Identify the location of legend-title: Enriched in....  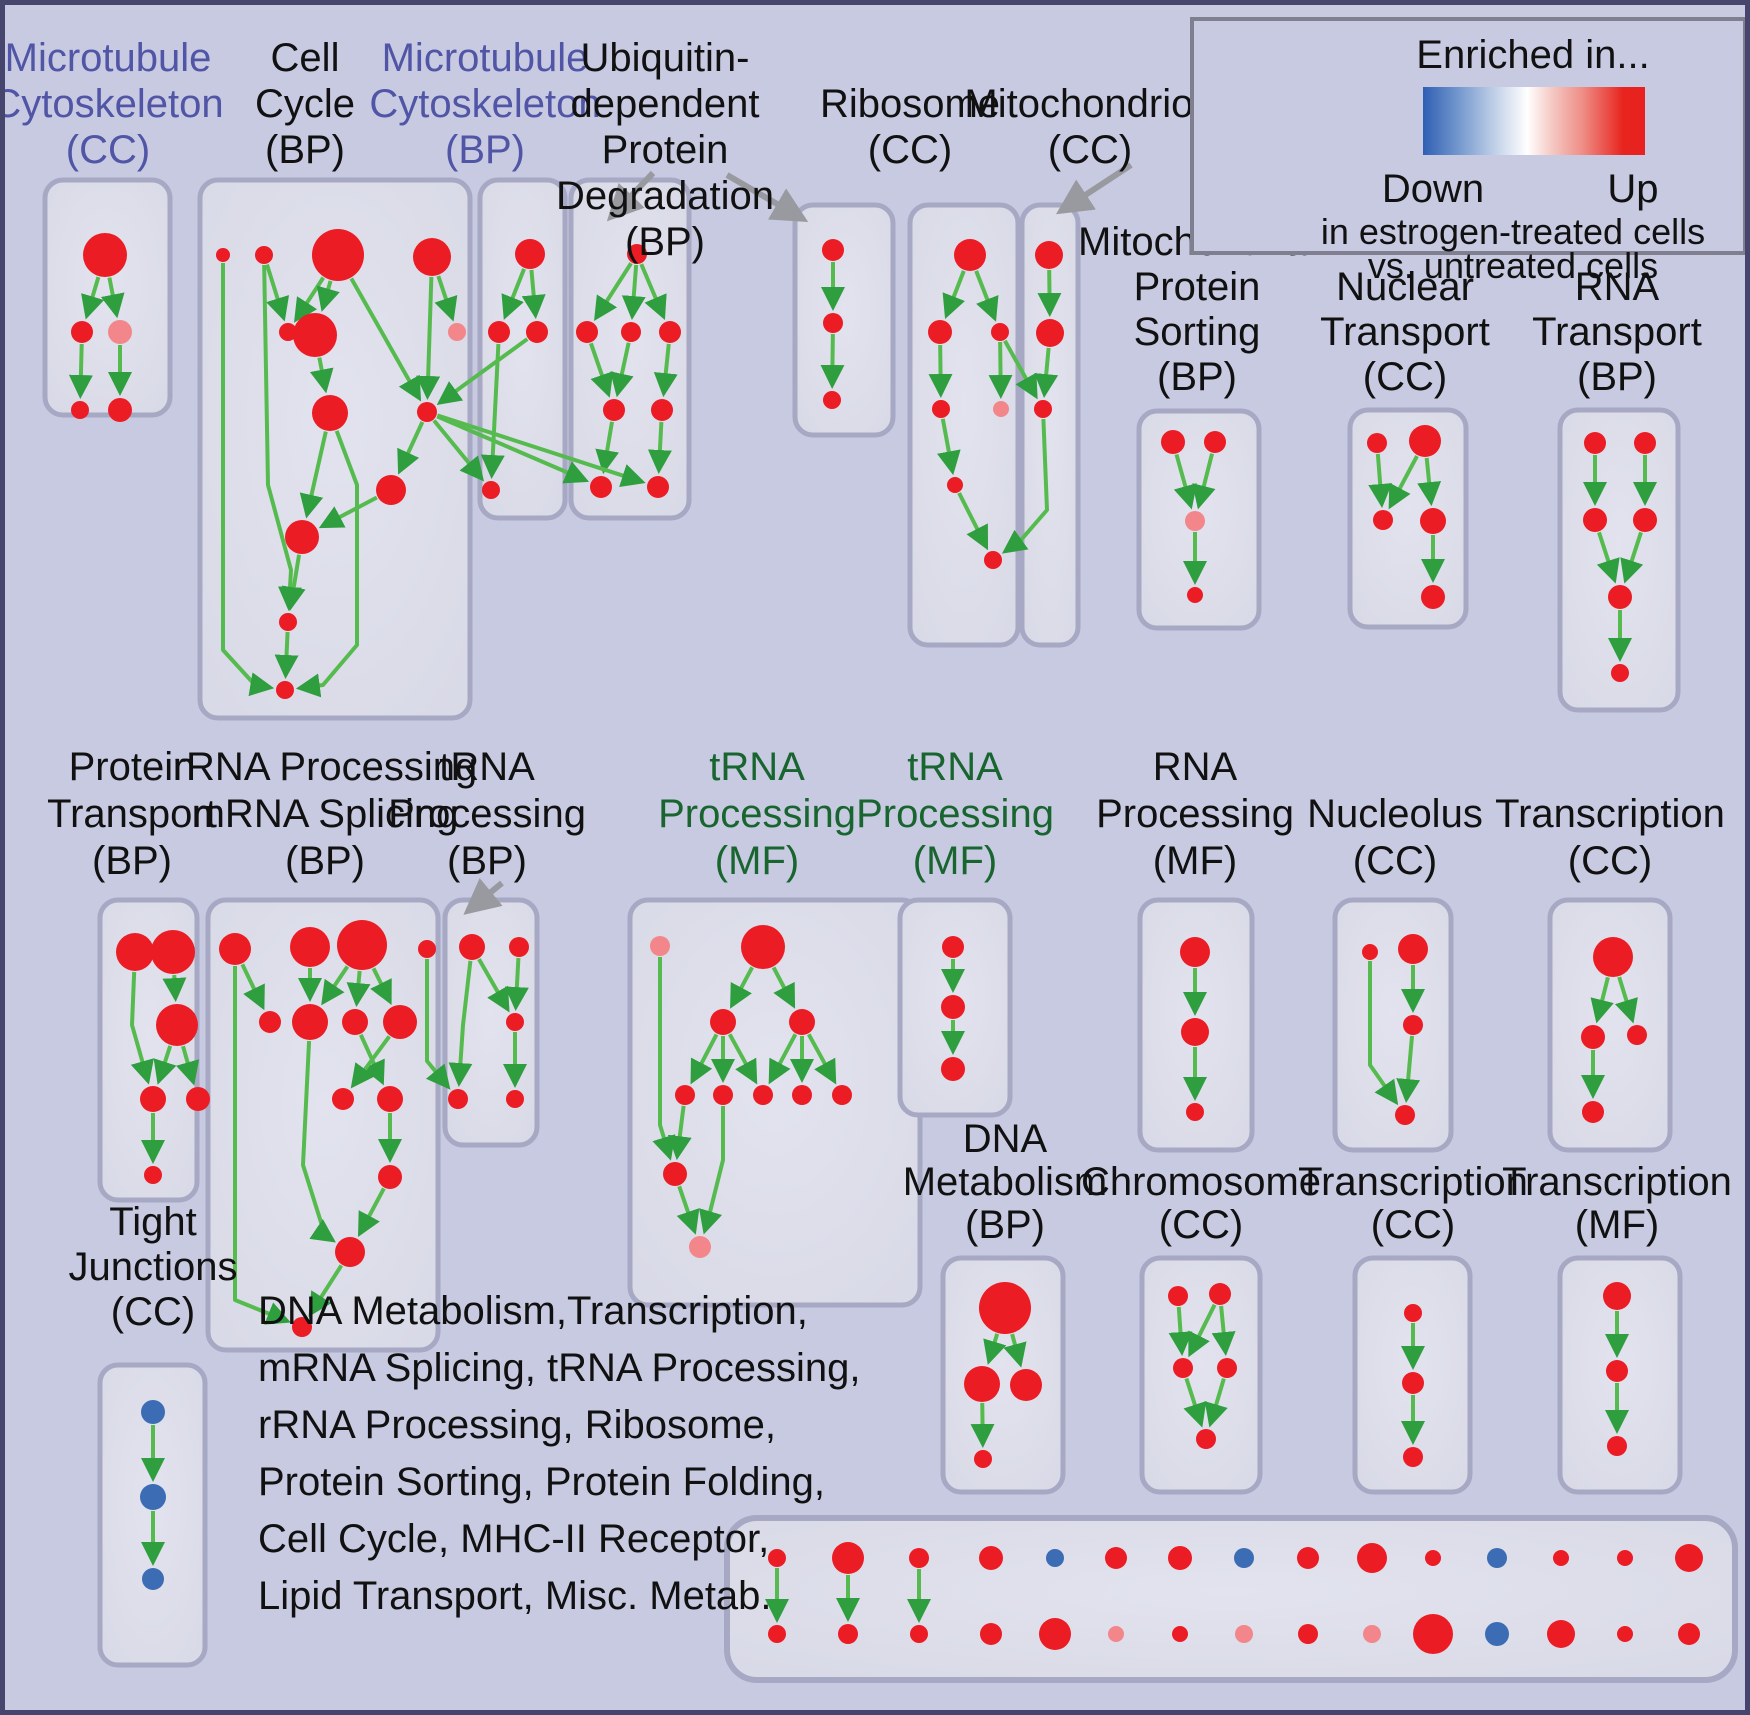
(1533, 55).